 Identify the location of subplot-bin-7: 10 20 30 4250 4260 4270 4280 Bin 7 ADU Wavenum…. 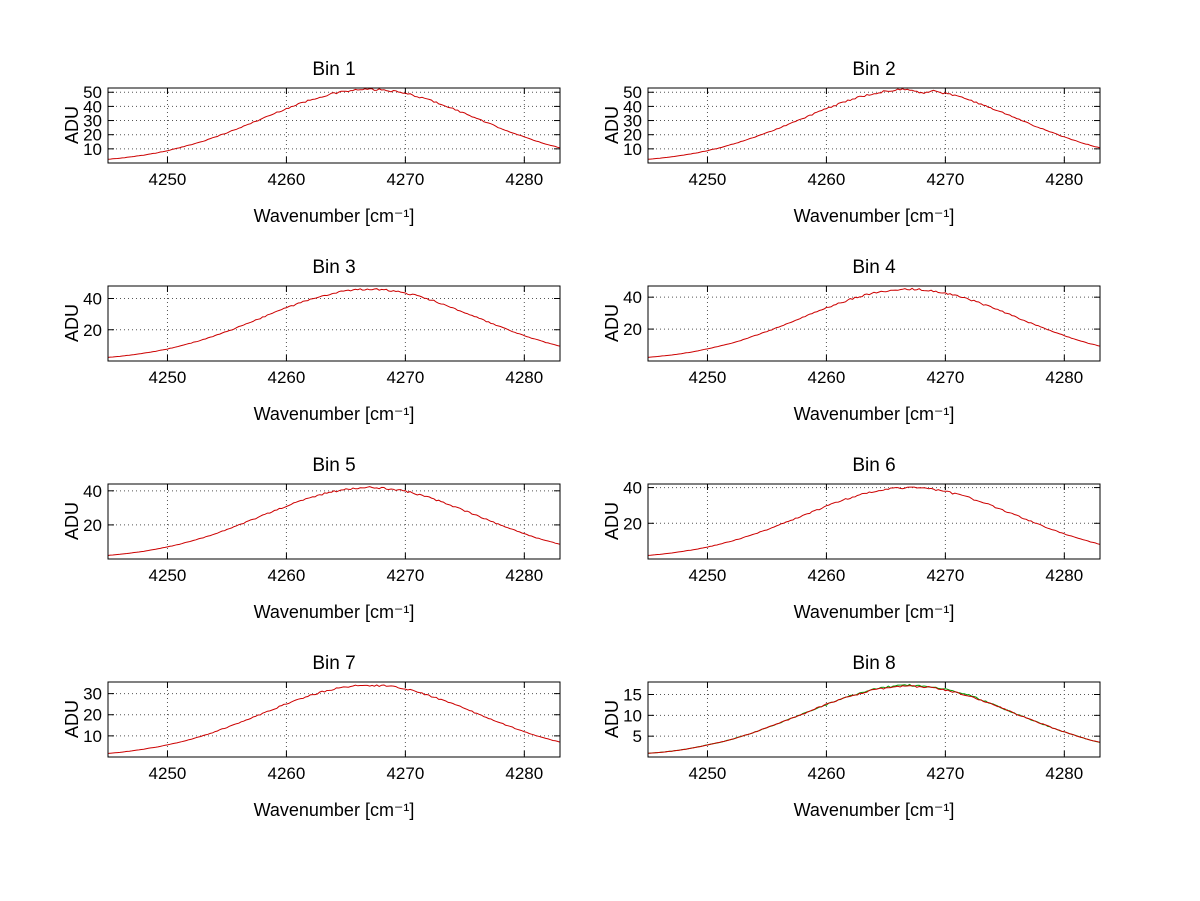
(311, 736).